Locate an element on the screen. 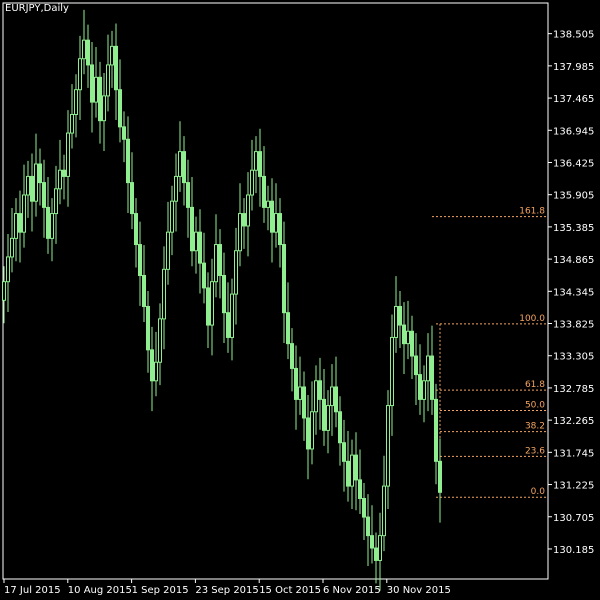  x-tick-label: 23 Sep 2015 is located at coordinates (226, 590).